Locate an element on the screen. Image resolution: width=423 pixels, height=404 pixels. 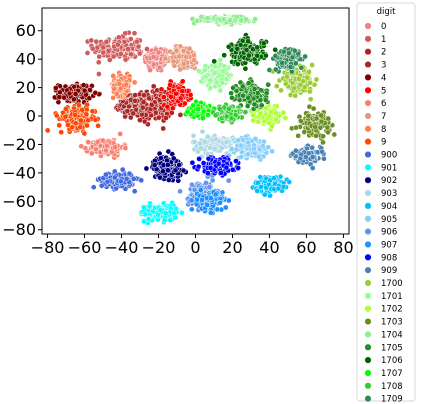
legend-label-9: 9 is located at coordinates (383, 143).